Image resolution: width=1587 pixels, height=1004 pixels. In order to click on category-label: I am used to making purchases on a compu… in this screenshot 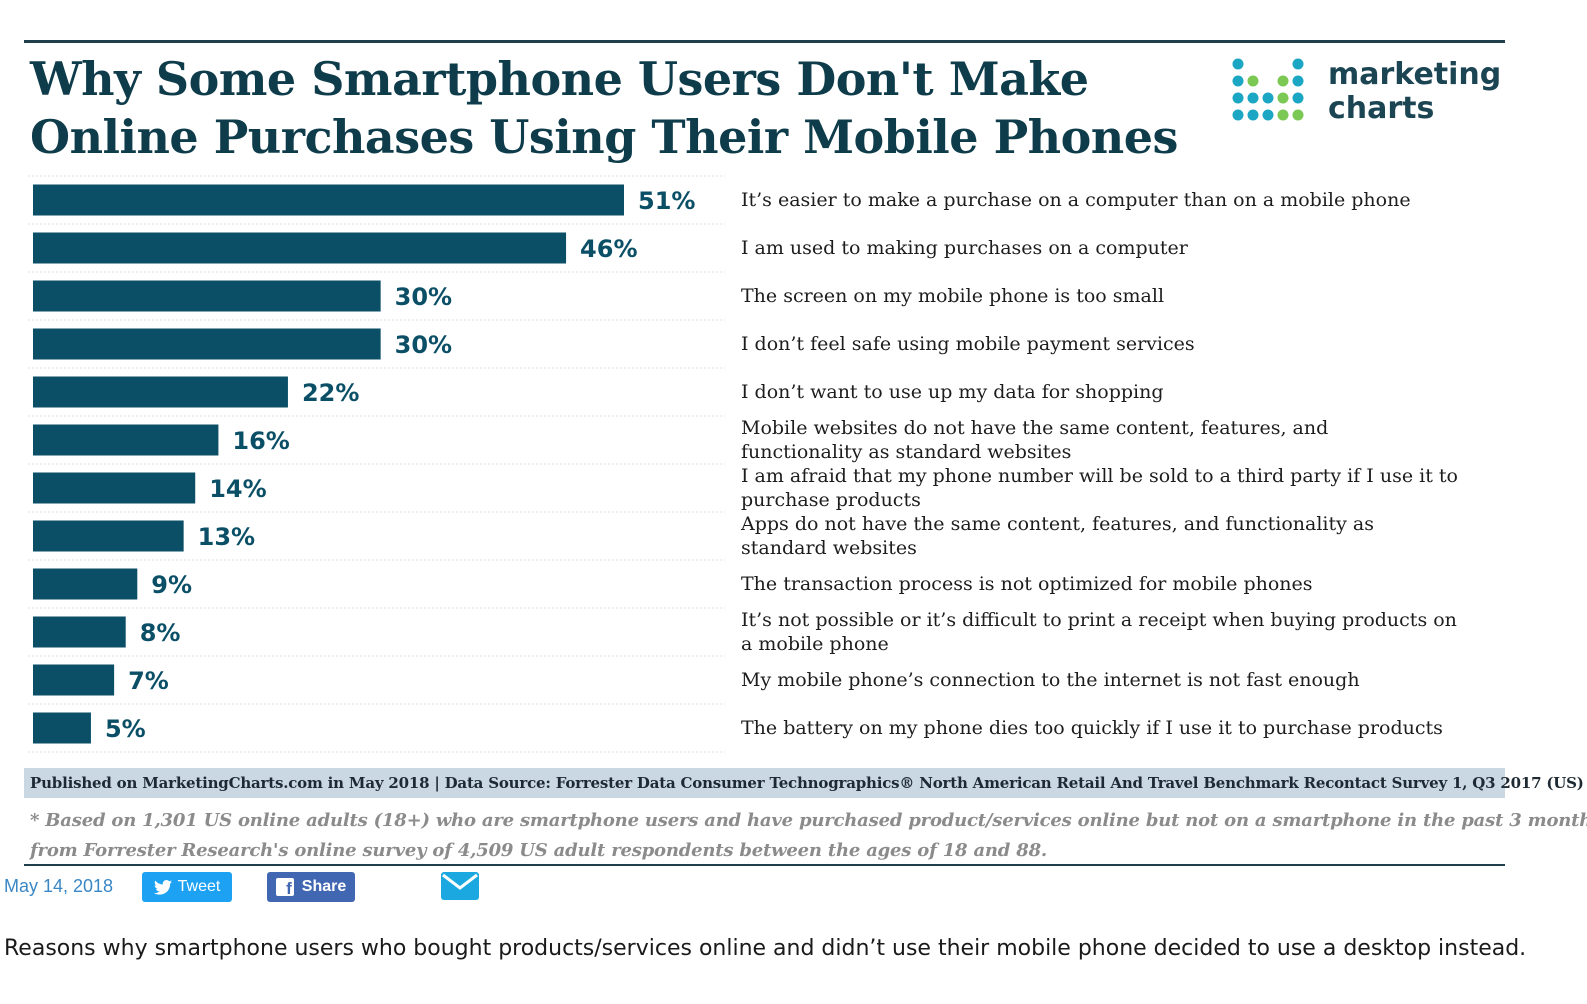, I will do `click(965, 248)`.